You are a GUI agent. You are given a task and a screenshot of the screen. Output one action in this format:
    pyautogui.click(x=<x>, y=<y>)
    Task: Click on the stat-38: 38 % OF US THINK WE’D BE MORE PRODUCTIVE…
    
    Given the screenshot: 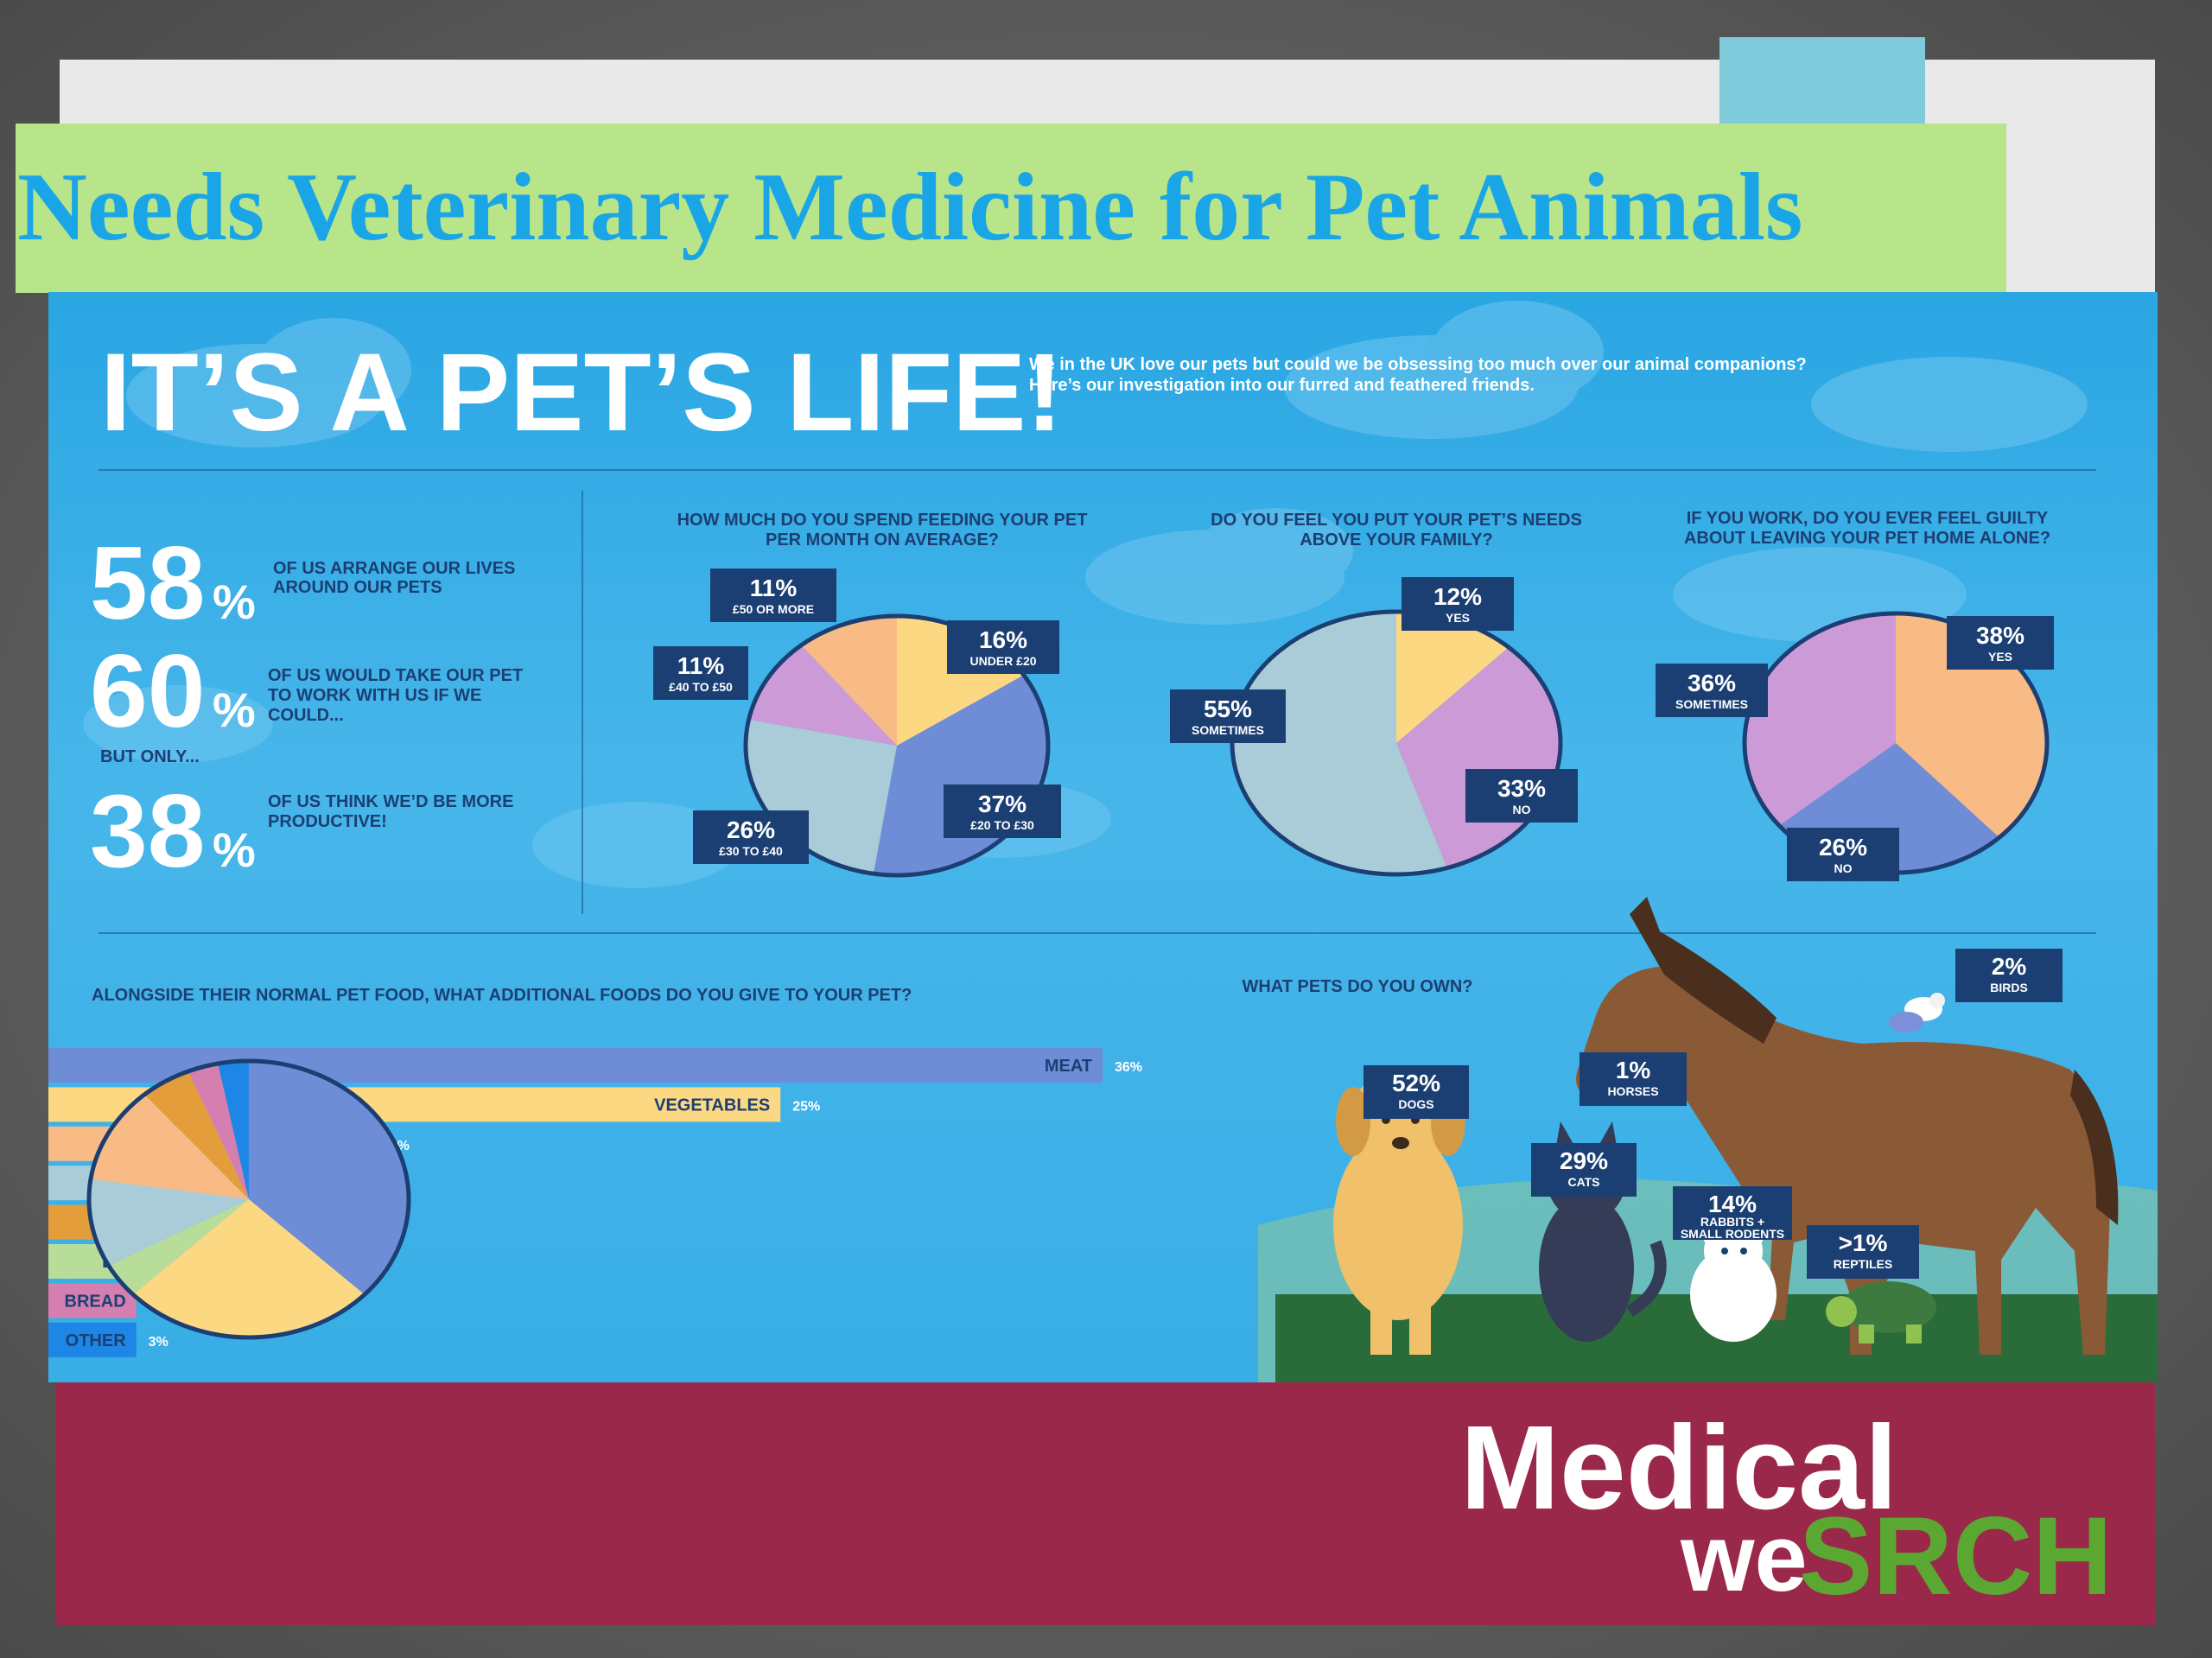 What is the action you would take?
    pyautogui.click(x=301, y=831)
    